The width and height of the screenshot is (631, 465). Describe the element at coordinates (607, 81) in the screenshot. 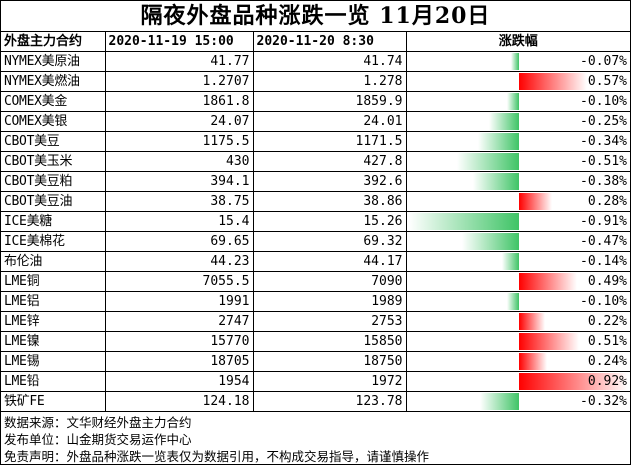

I see `row-change-text: 0.57%` at that location.